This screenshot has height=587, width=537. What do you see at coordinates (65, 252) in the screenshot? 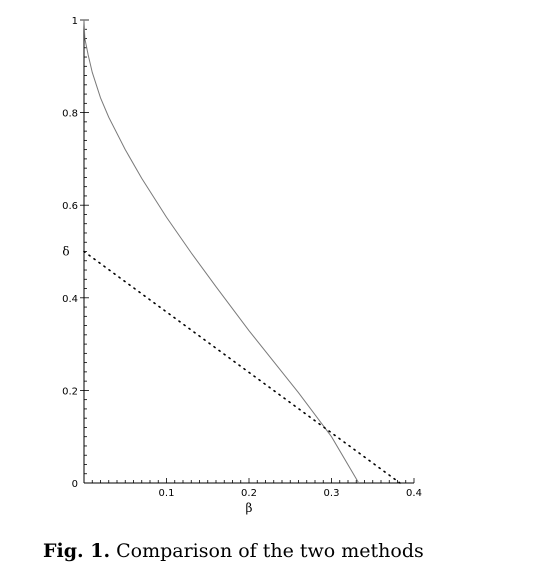
I see `y-axis-label: δ` at bounding box center [65, 252].